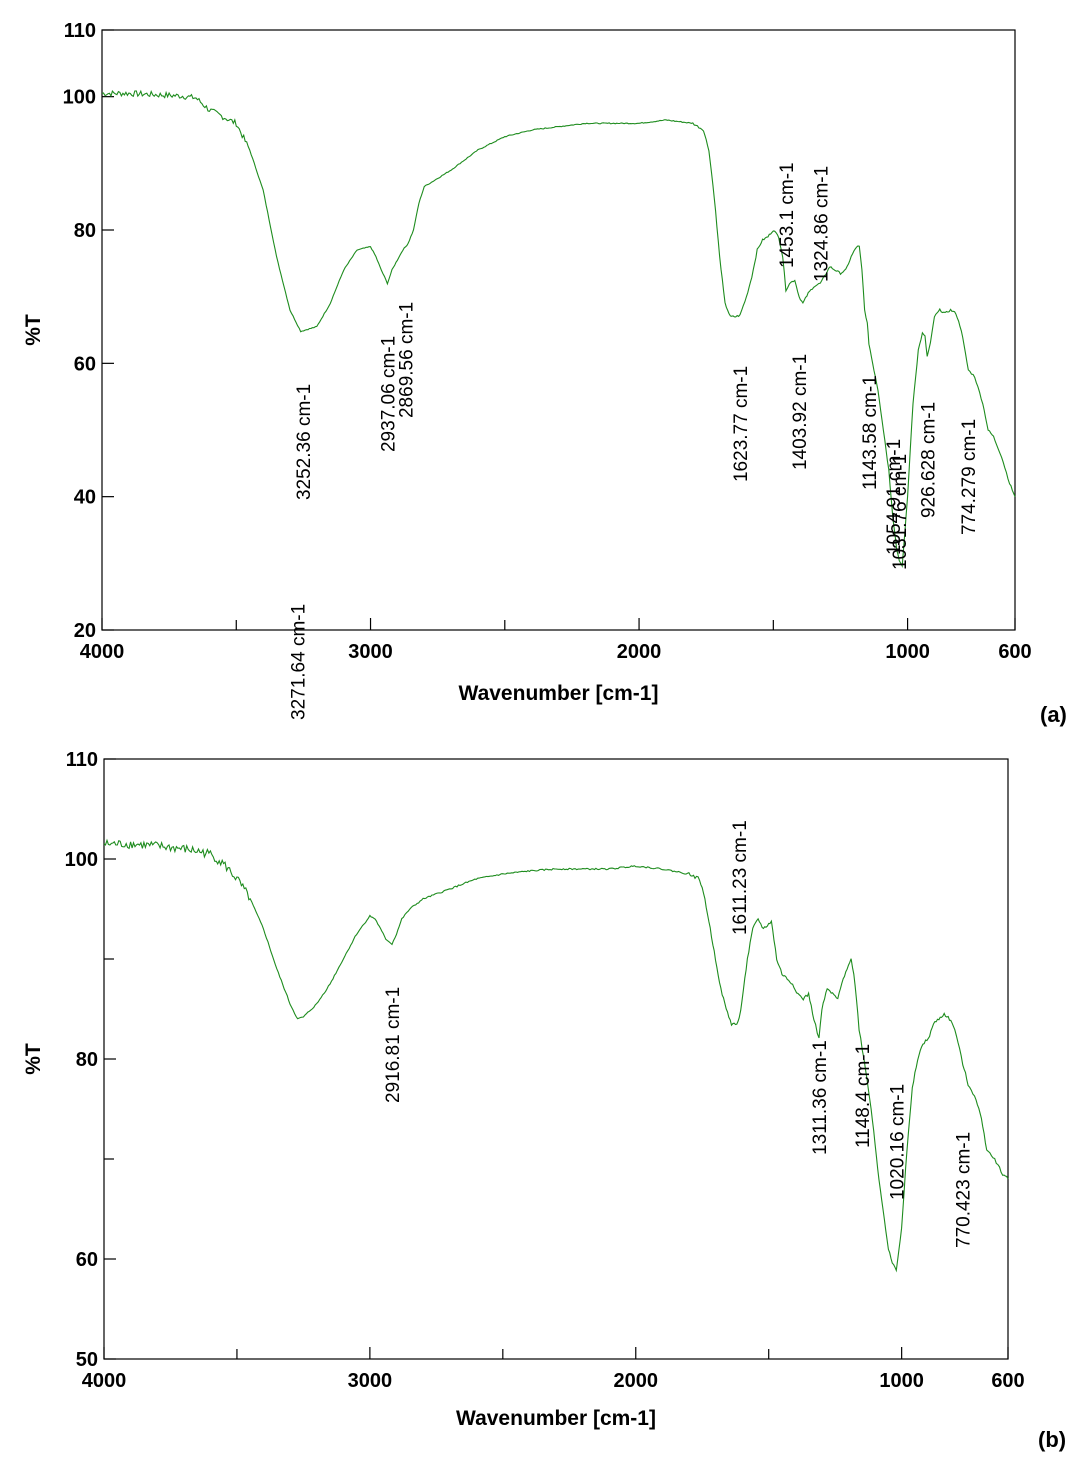 The height and width of the screenshot is (1462, 1088). I want to click on peak-label: 1611.23 cm-1, so click(740, 877).